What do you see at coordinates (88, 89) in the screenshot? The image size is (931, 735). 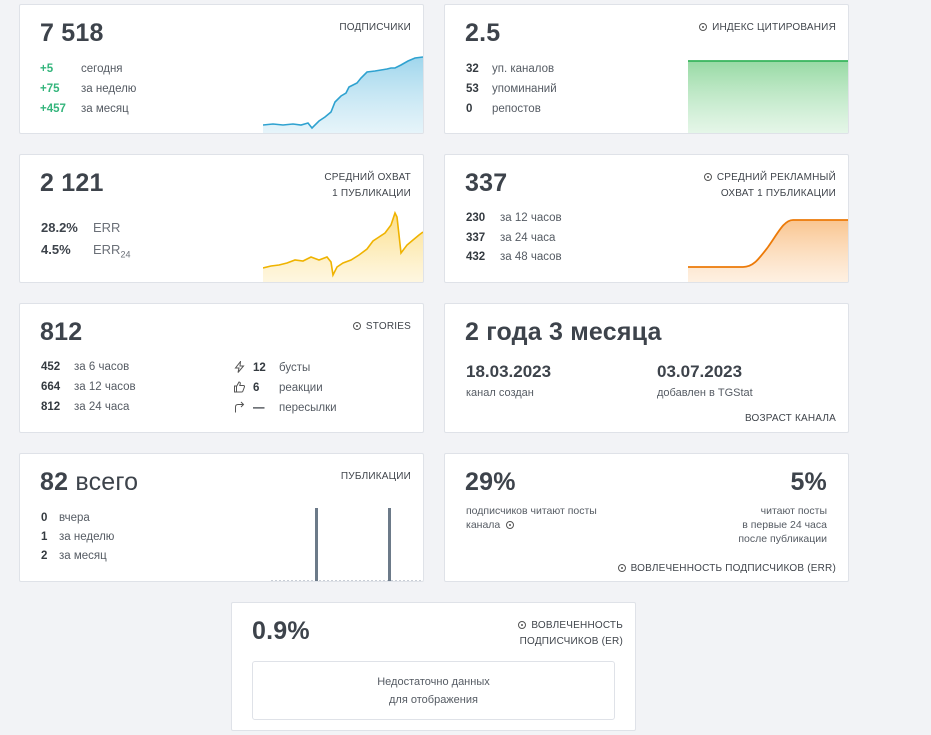 I see `stat-row: +75 за неделю` at bounding box center [88, 89].